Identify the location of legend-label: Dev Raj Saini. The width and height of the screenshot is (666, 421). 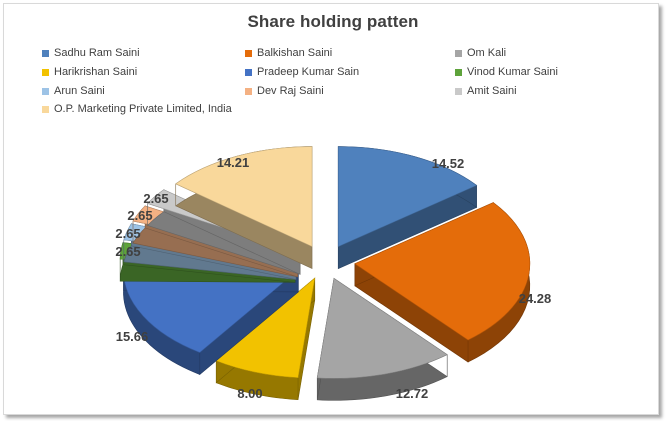
(290, 91).